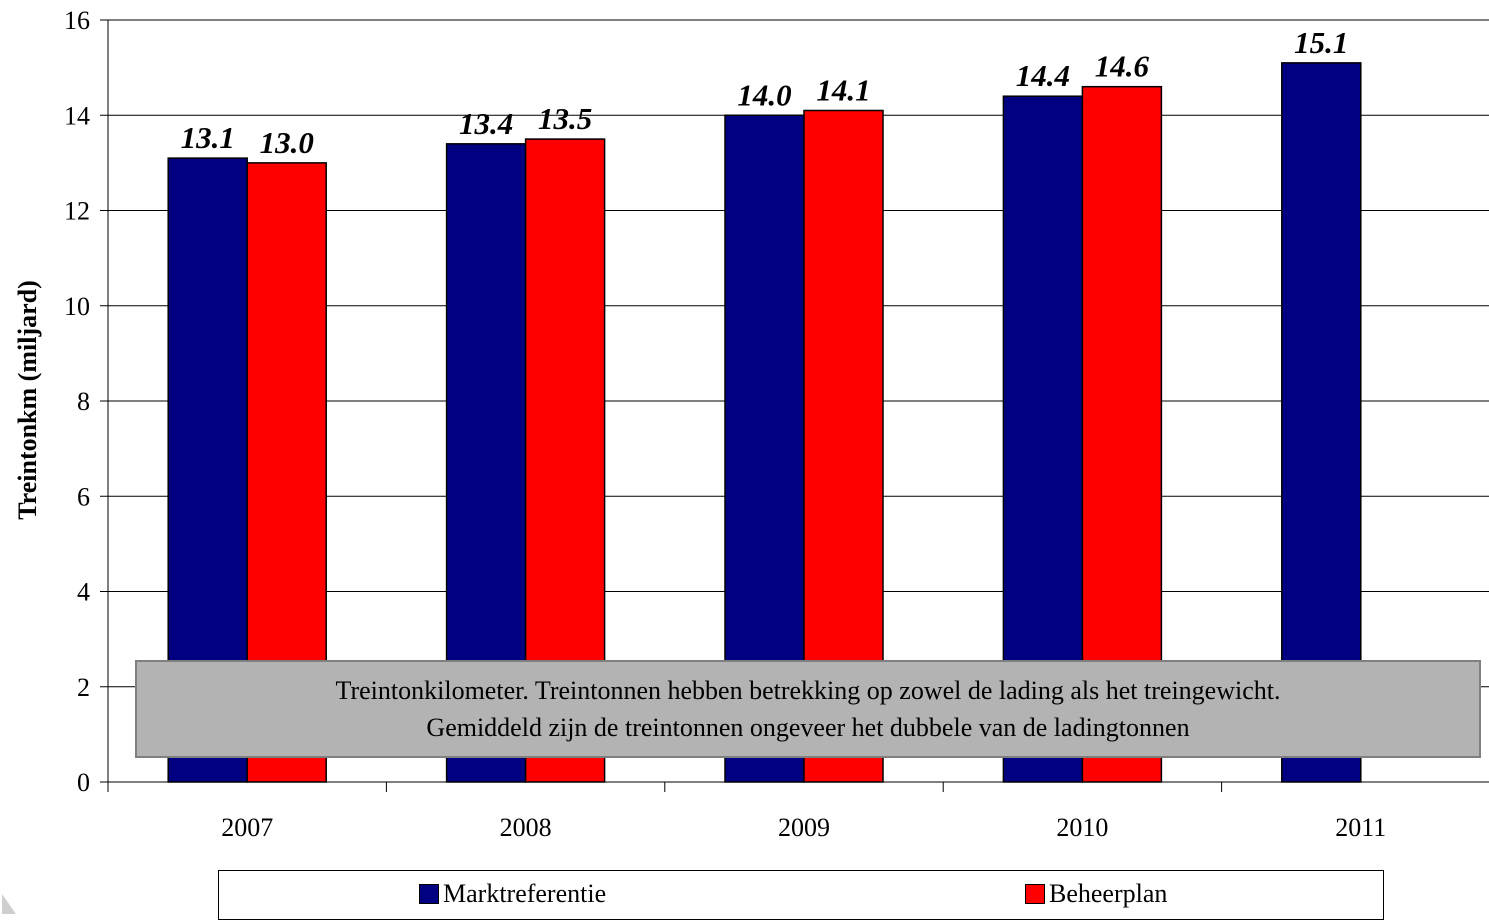  I want to click on x-tick-label: 2009, so click(804, 827).